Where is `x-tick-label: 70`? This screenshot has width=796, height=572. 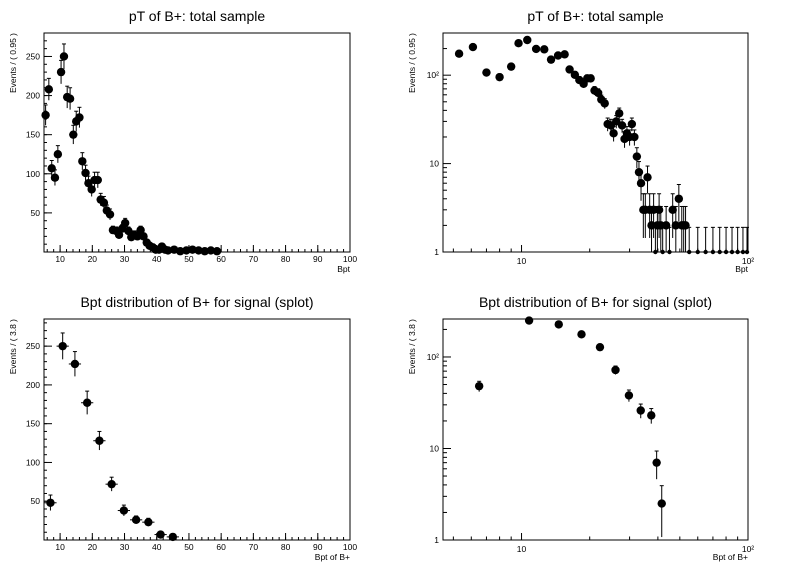
x-tick-label: 70 is located at coordinates (254, 547).